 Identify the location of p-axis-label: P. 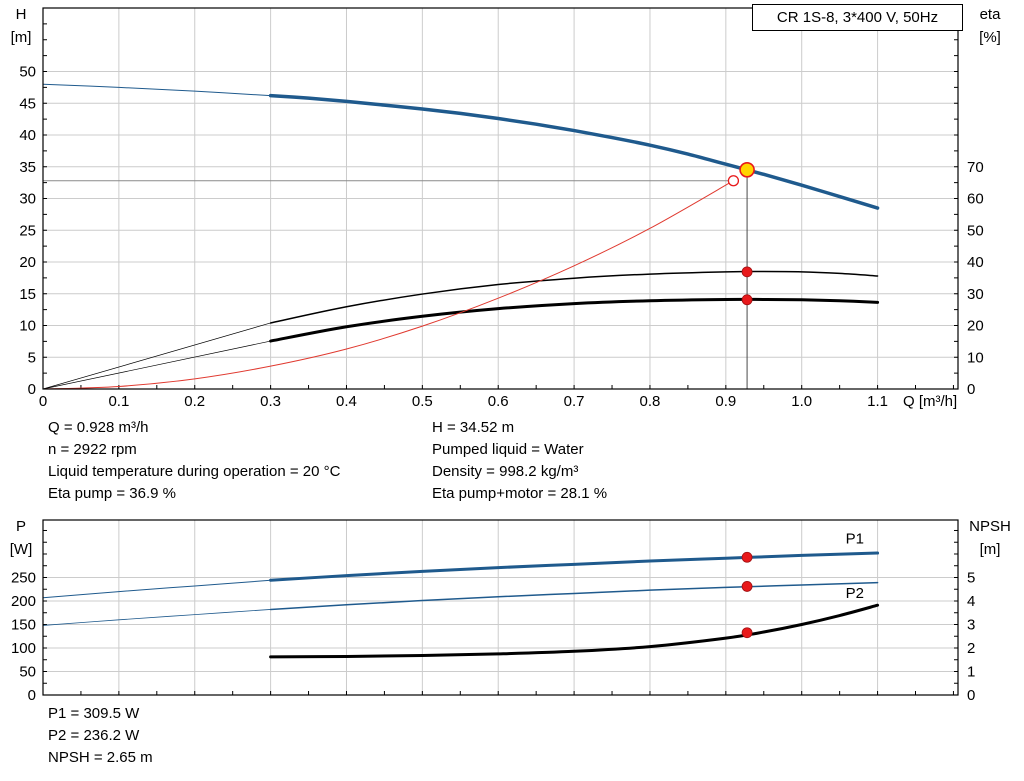
(20, 526).